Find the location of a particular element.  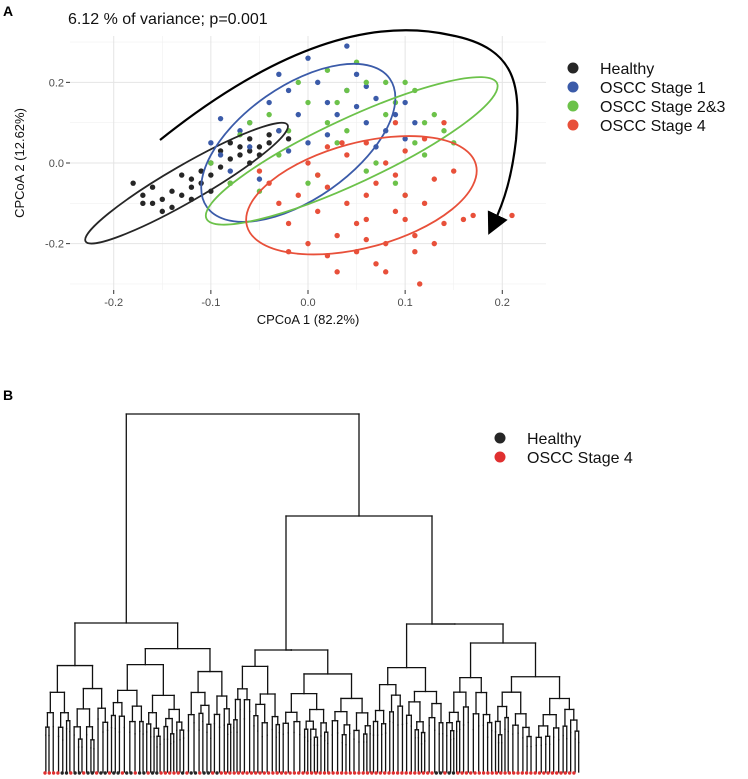

legend-b-label-1: OSCC Stage 4 is located at coordinates (580, 458).